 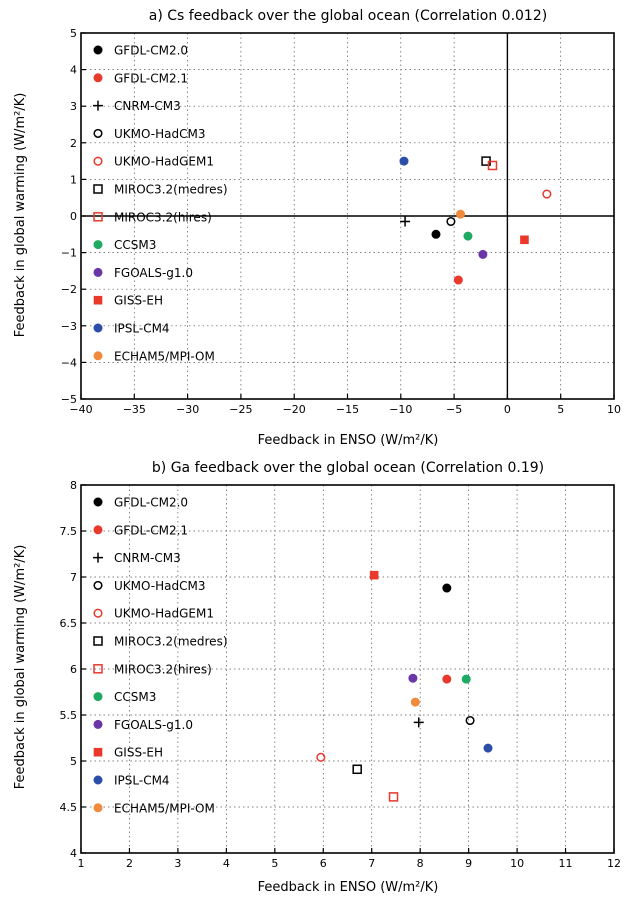 I want to click on x-tick-label: 11, so click(x=566, y=863).